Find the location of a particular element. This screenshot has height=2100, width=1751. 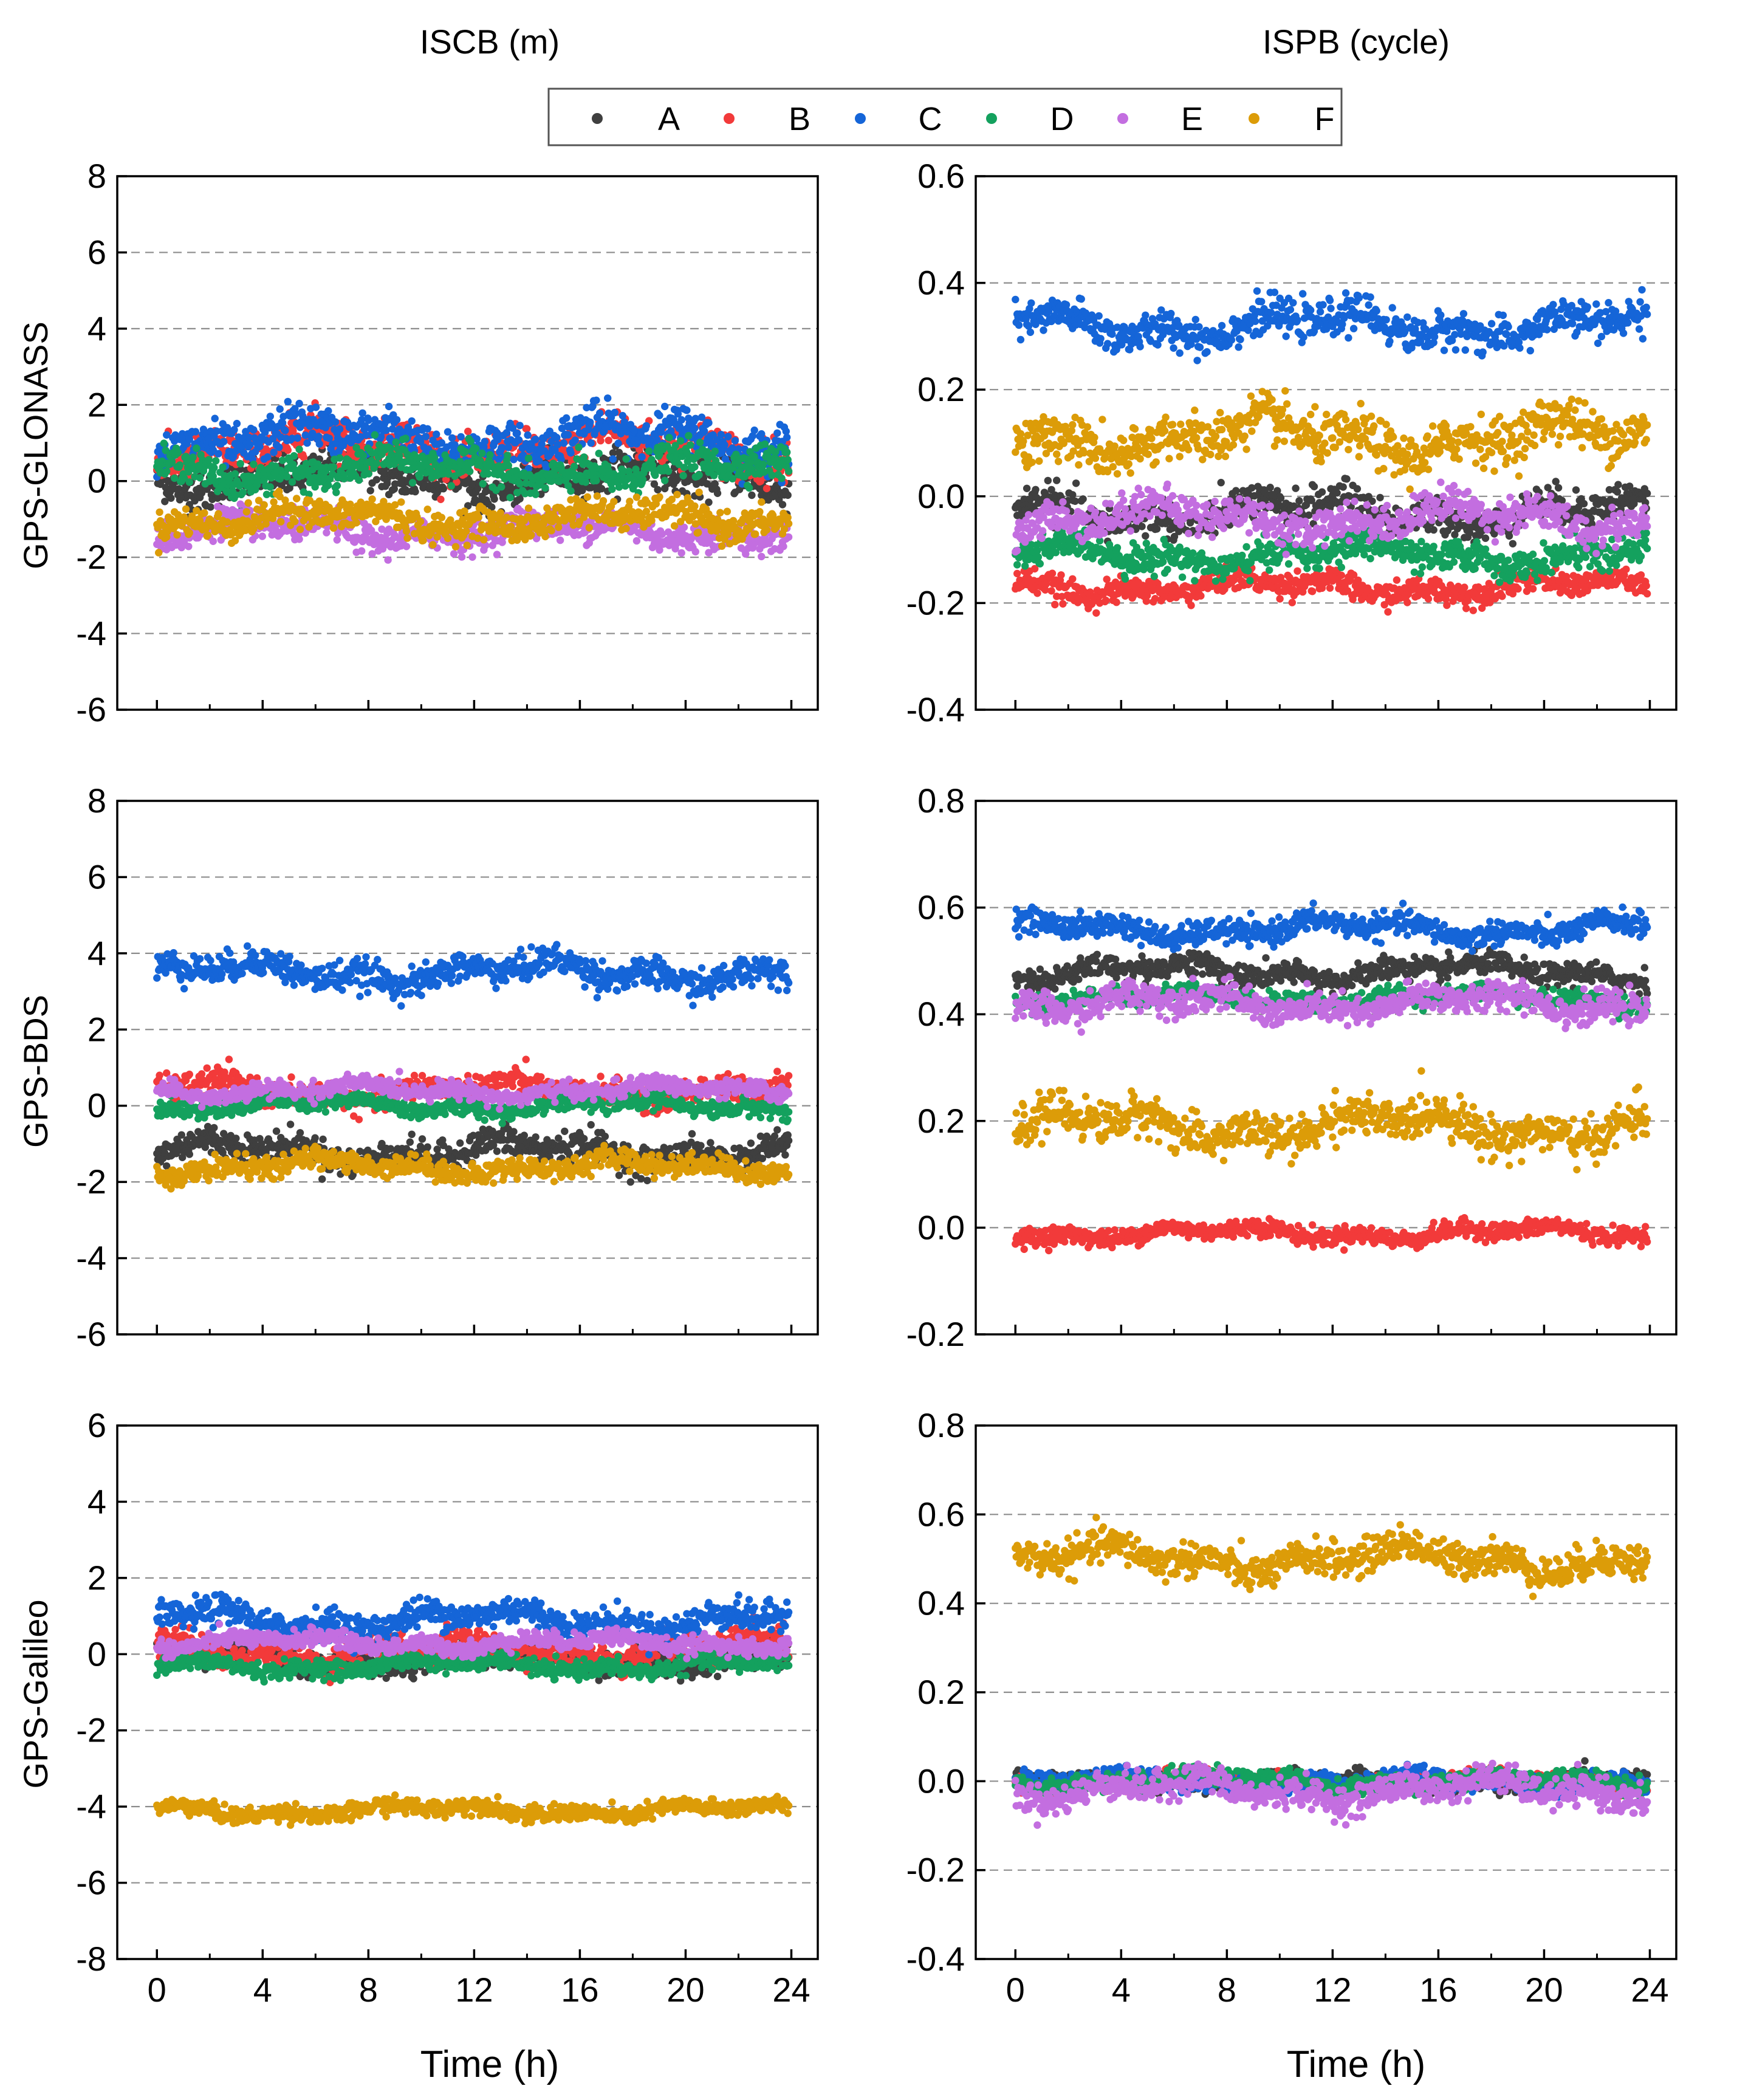

legend-entry-f: F is located at coordinates (1292, 119).